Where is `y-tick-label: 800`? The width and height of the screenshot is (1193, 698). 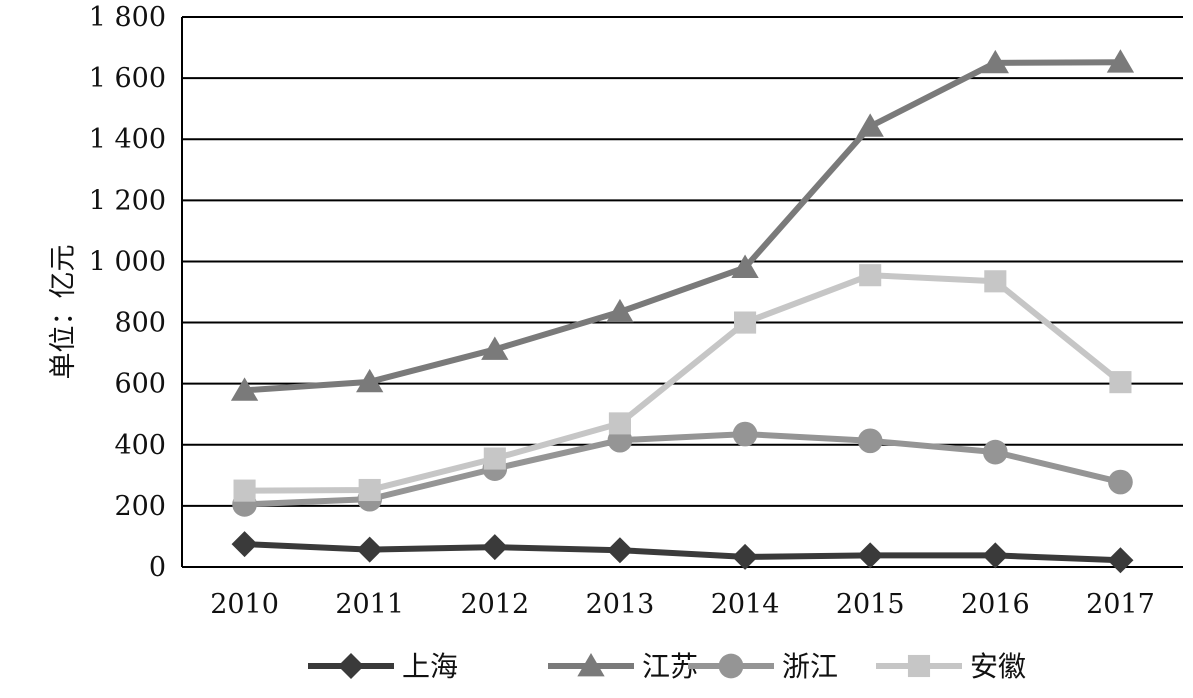 y-tick-label: 800 is located at coordinates (140, 323).